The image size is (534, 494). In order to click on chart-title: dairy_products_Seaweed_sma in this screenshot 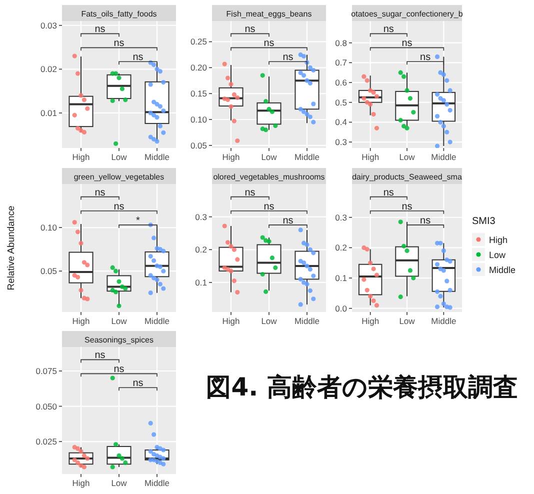, I will do `click(407, 177)`.